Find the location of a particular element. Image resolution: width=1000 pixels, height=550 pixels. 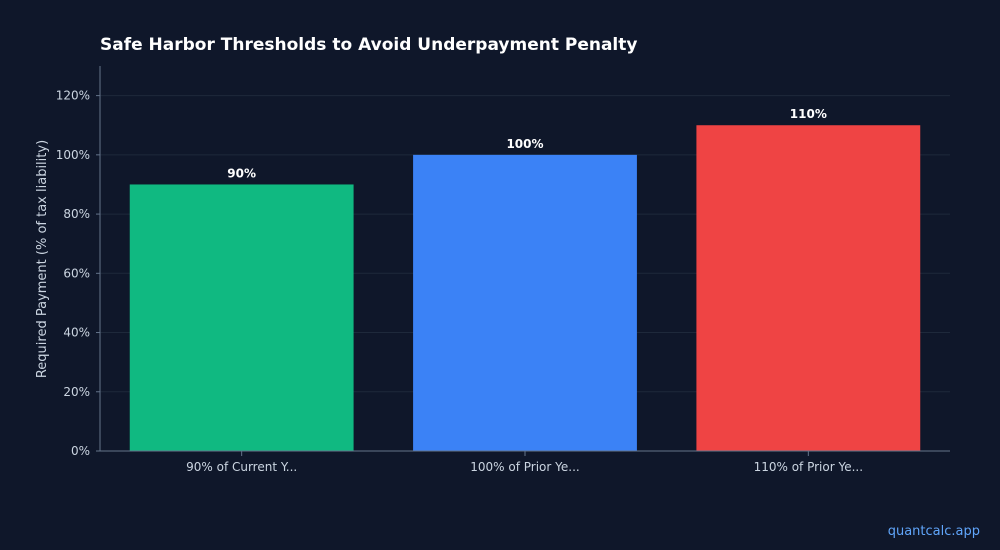

y-tick-label: 40% is located at coordinates (76, 333).